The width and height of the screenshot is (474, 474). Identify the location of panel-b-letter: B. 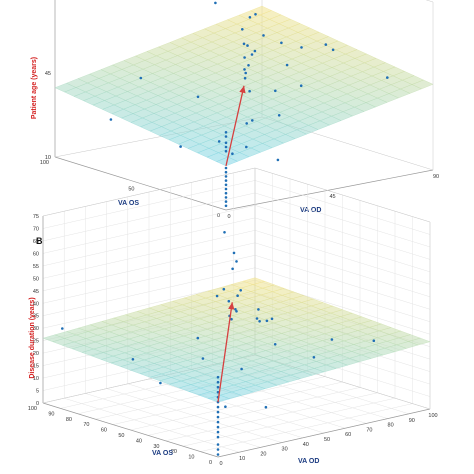
(39, 241).